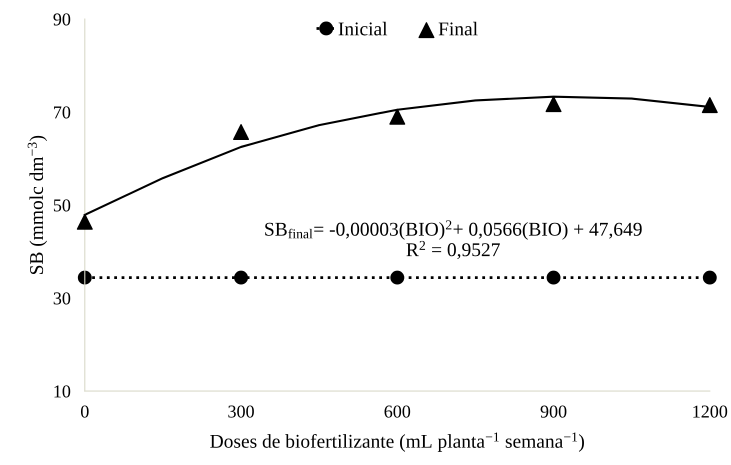 The image size is (731, 465). Describe the element at coordinates (453, 250) in the screenshot. I see `annotation: R$^{2}$ = 0,9527` at that location.